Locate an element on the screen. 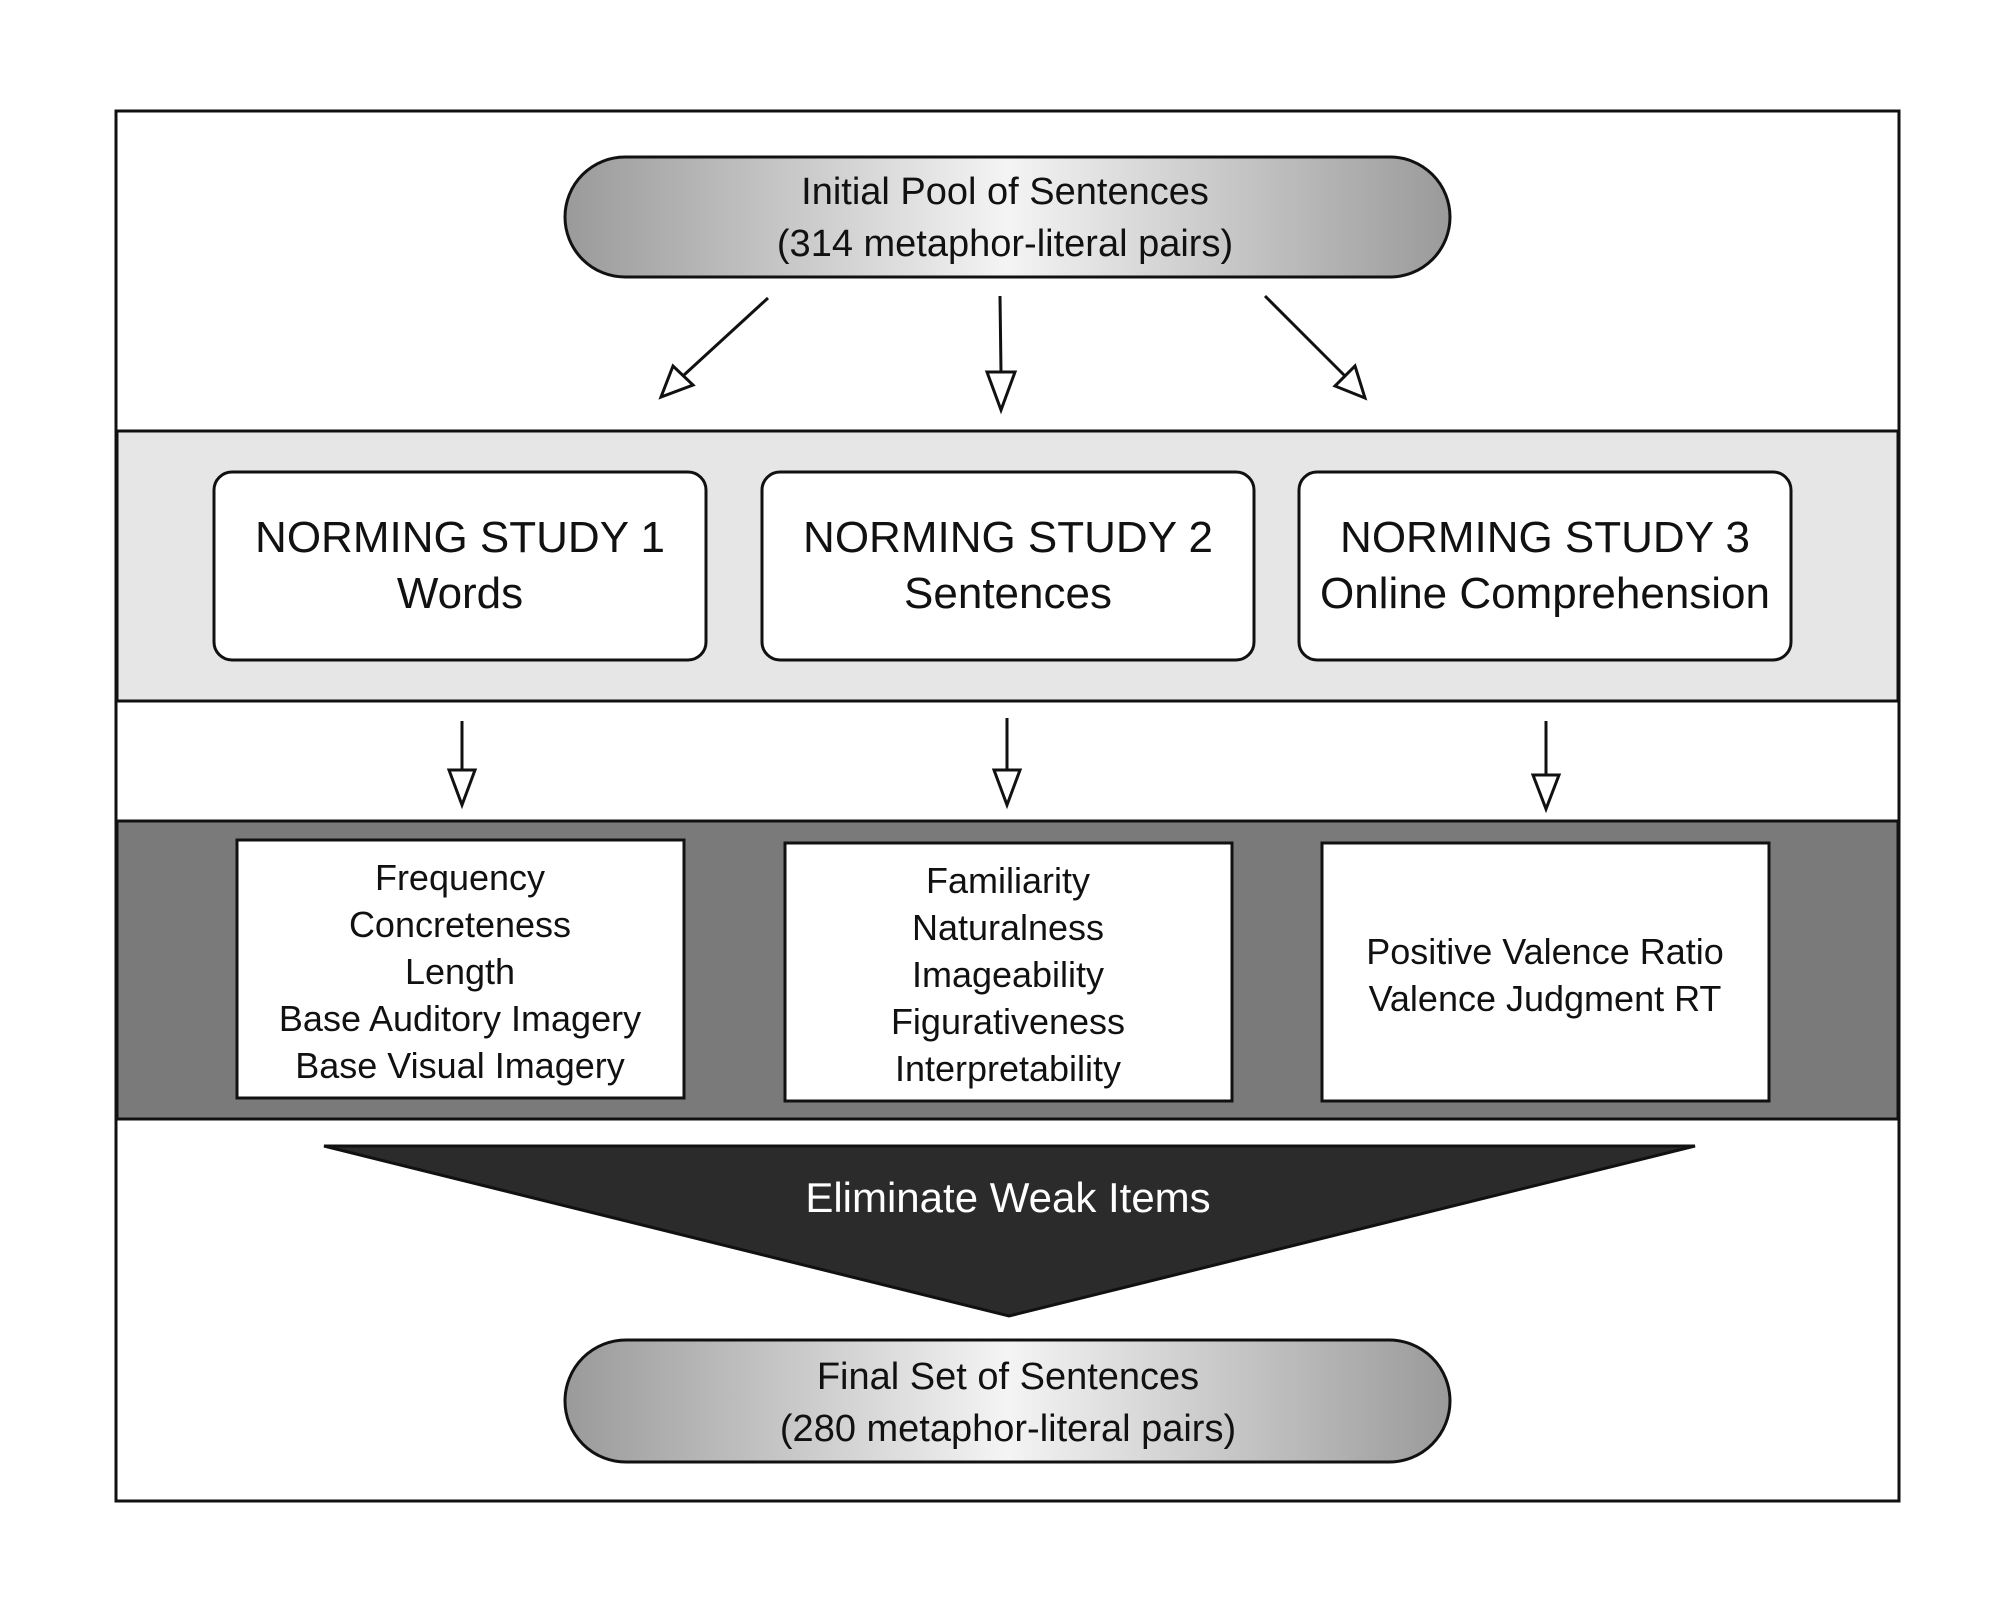  measure-item: Frequency is located at coordinates (460, 877).